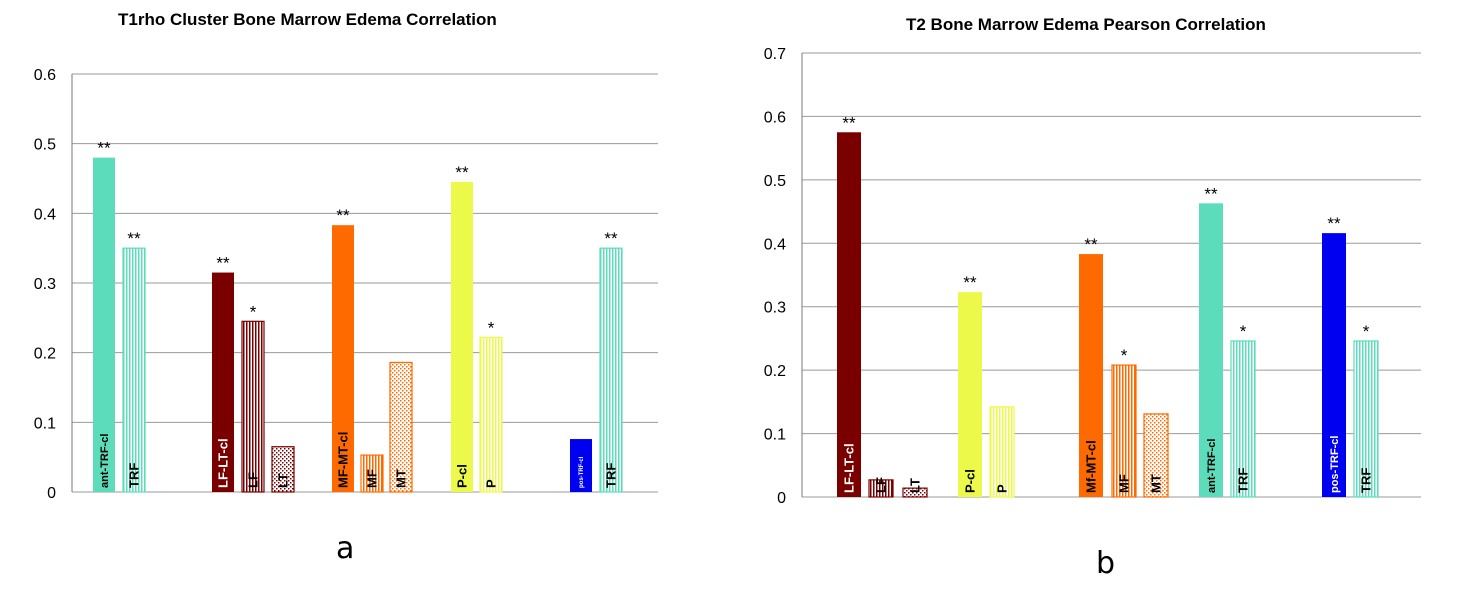 This screenshot has height=594, width=1467. Describe the element at coordinates (1086, 24) in the screenshot. I see `chart-title: T2 Bone Marrow Edema Pearson Correlation` at that location.